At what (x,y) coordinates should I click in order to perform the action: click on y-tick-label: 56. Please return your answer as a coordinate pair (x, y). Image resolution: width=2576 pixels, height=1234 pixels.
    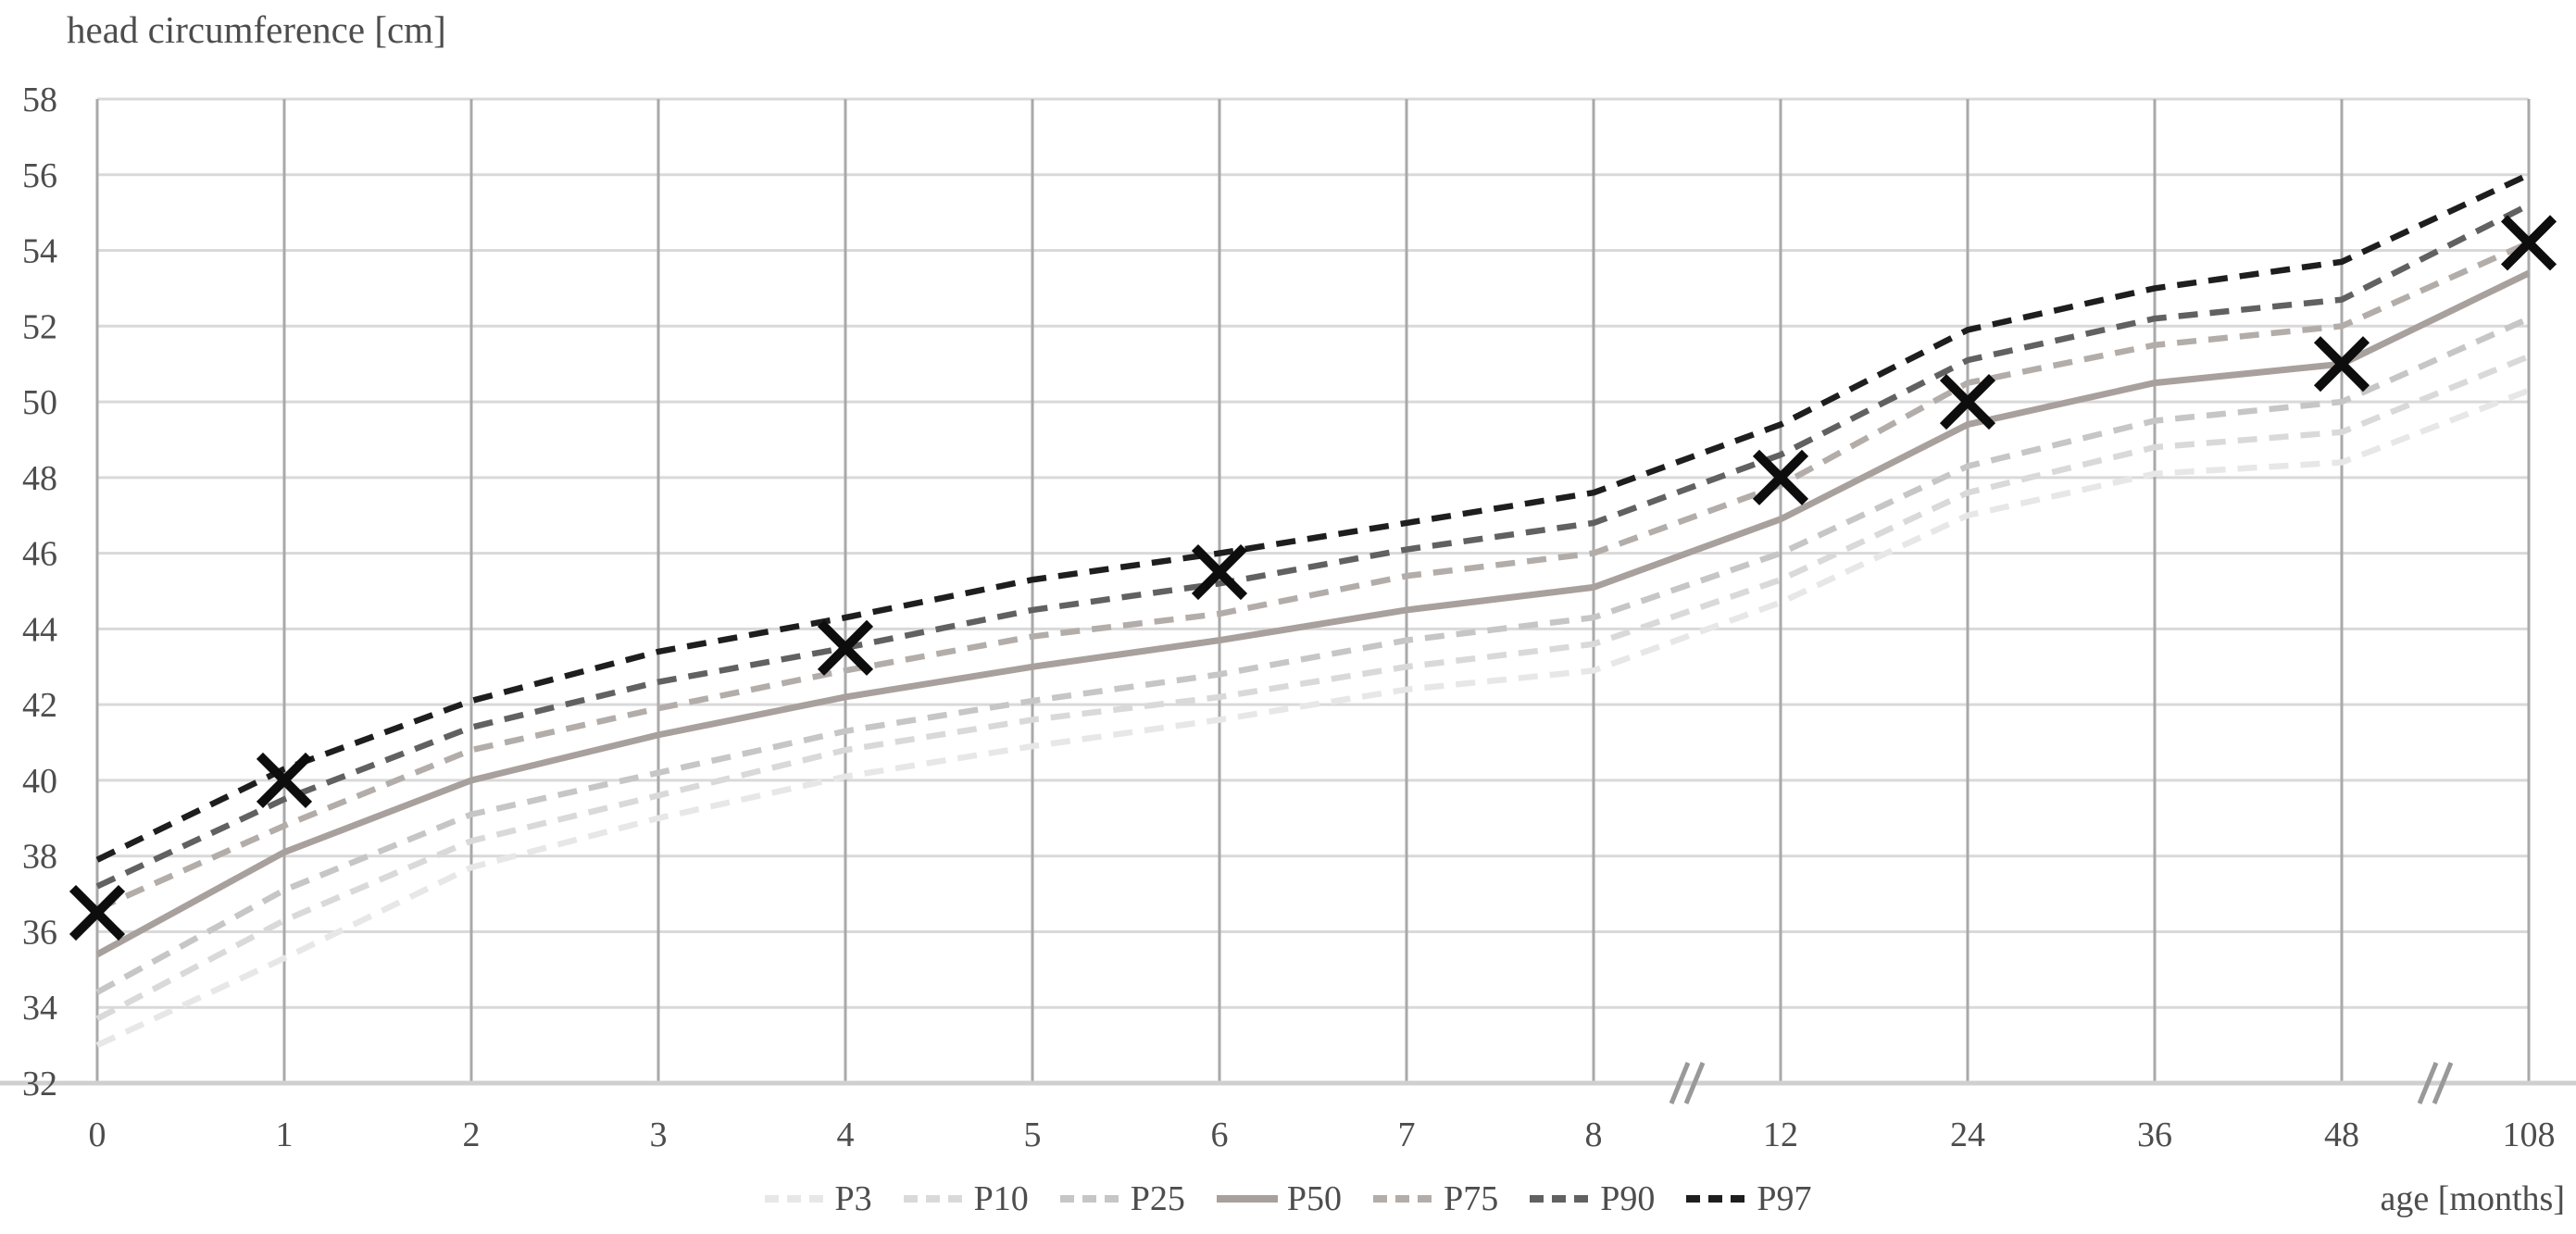
    Looking at the image, I should click on (40, 175).